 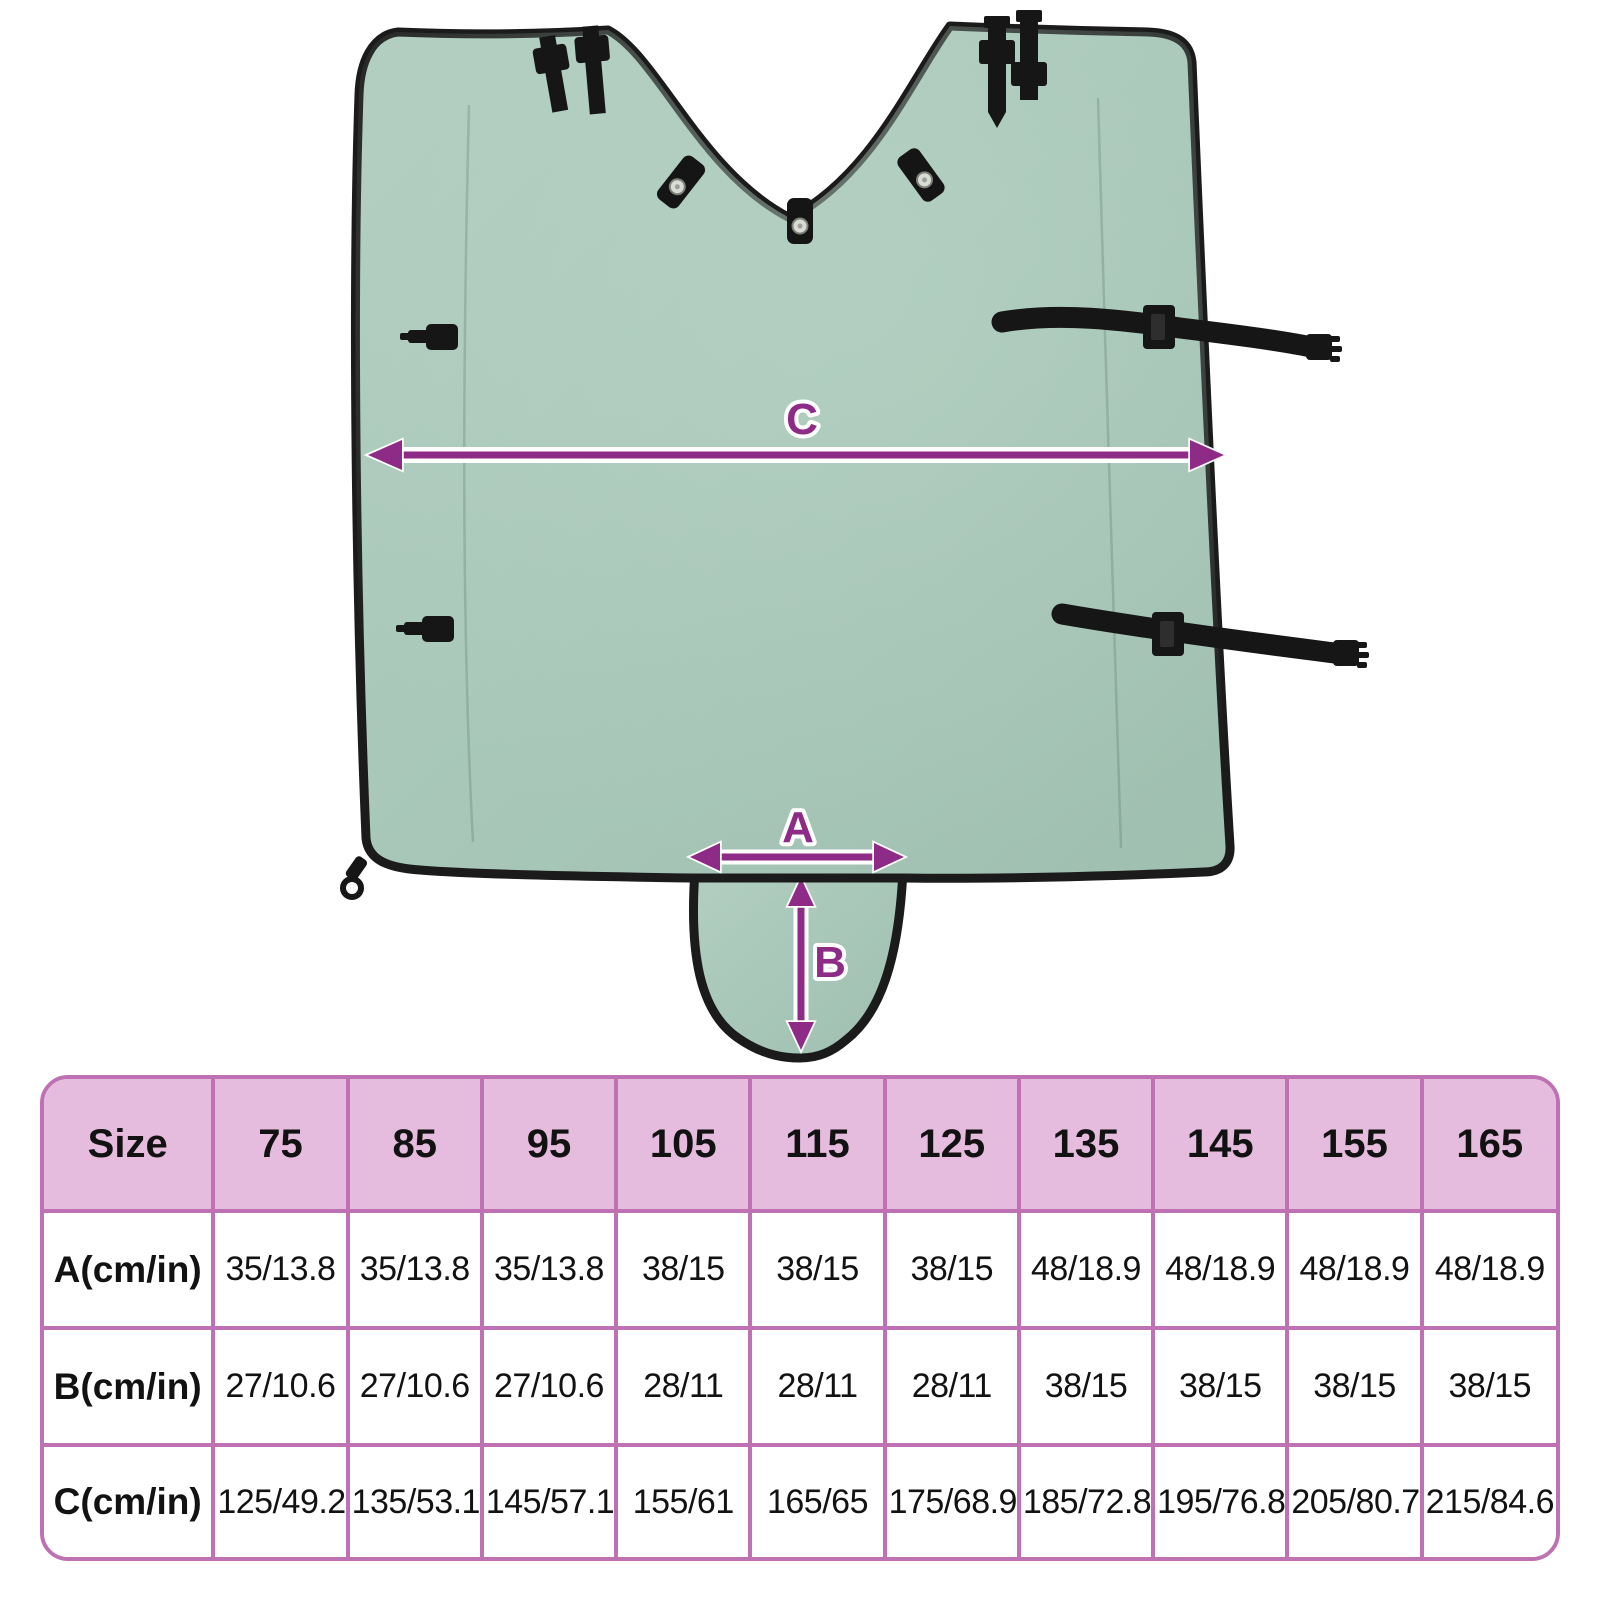 What do you see at coordinates (801, 964) in the screenshot?
I see `dim-arrow-b` at bounding box center [801, 964].